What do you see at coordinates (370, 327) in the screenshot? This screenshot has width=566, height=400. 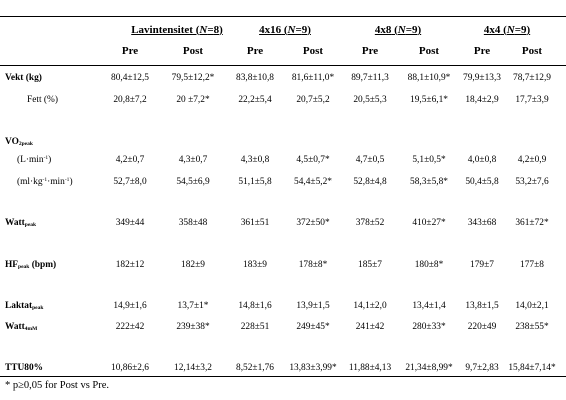 I see `cell-watt4-5: 241±42` at bounding box center [370, 327].